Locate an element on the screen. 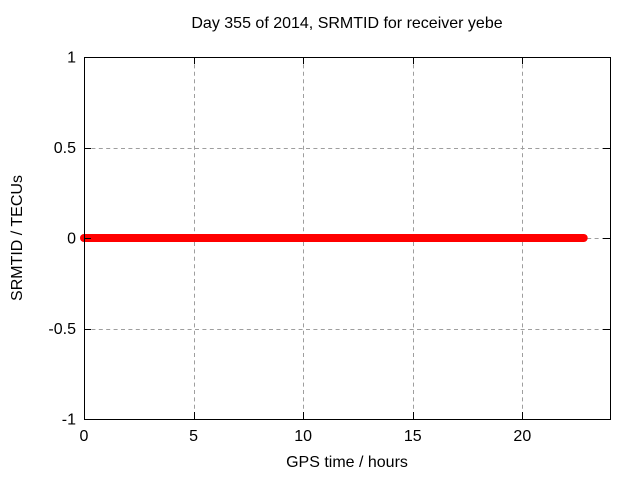 The width and height of the screenshot is (640, 480). x-tick-label: 0 is located at coordinates (84, 436).